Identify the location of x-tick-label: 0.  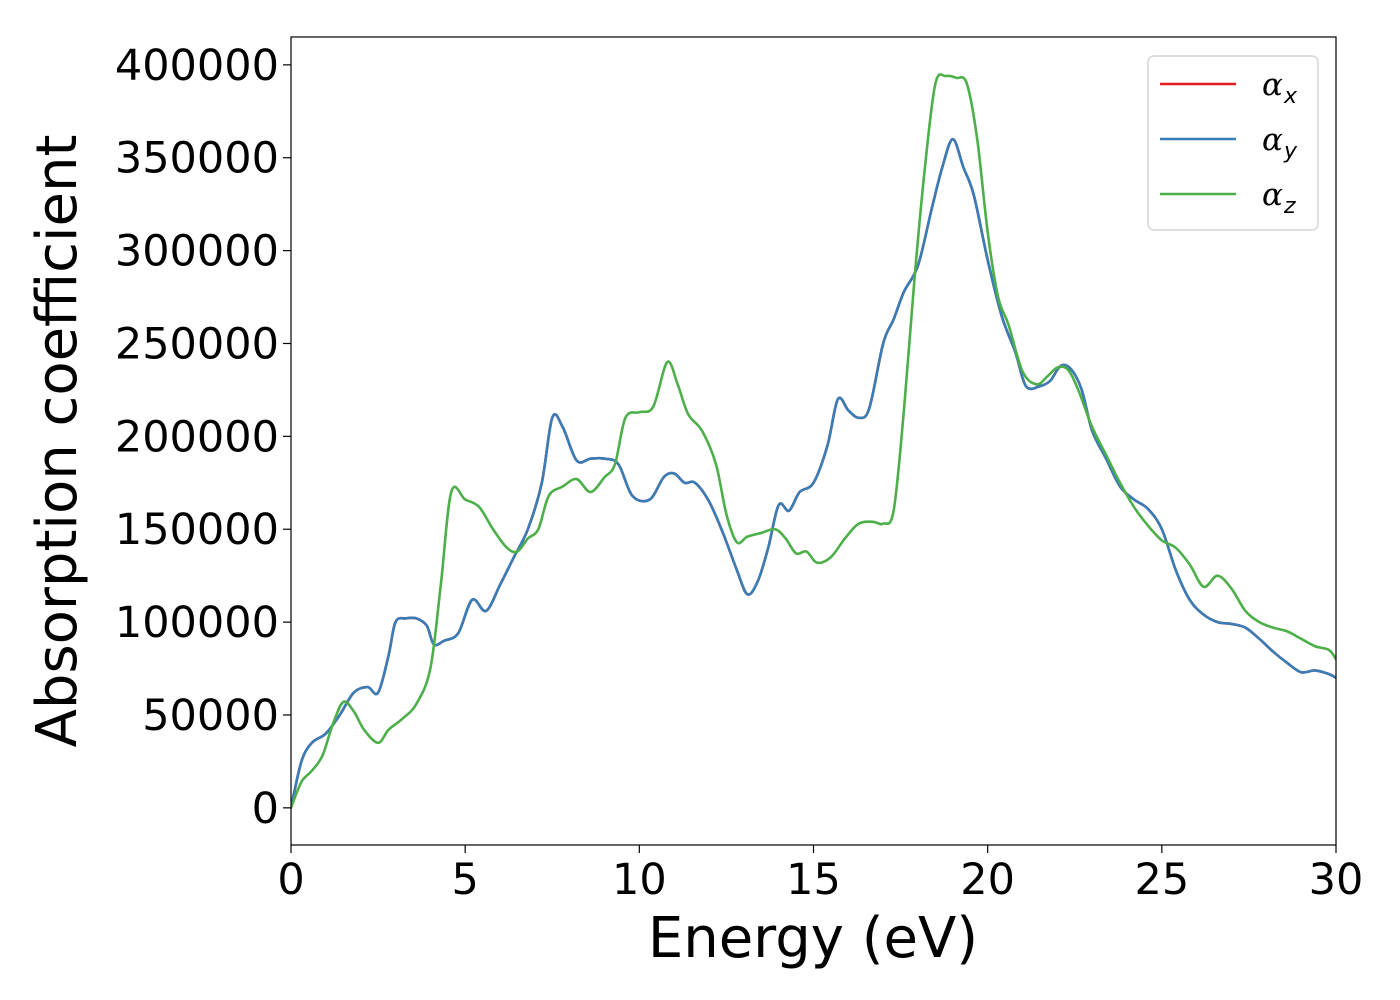
(290, 880).